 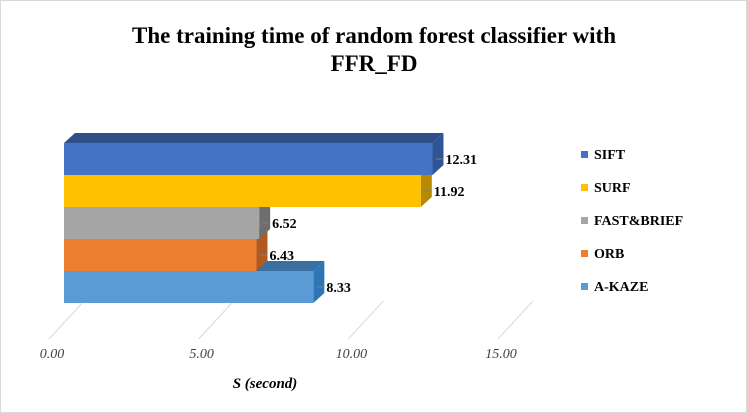 What do you see at coordinates (584, 220) in the screenshot?
I see `legend-swatch-fast-brief` at bounding box center [584, 220].